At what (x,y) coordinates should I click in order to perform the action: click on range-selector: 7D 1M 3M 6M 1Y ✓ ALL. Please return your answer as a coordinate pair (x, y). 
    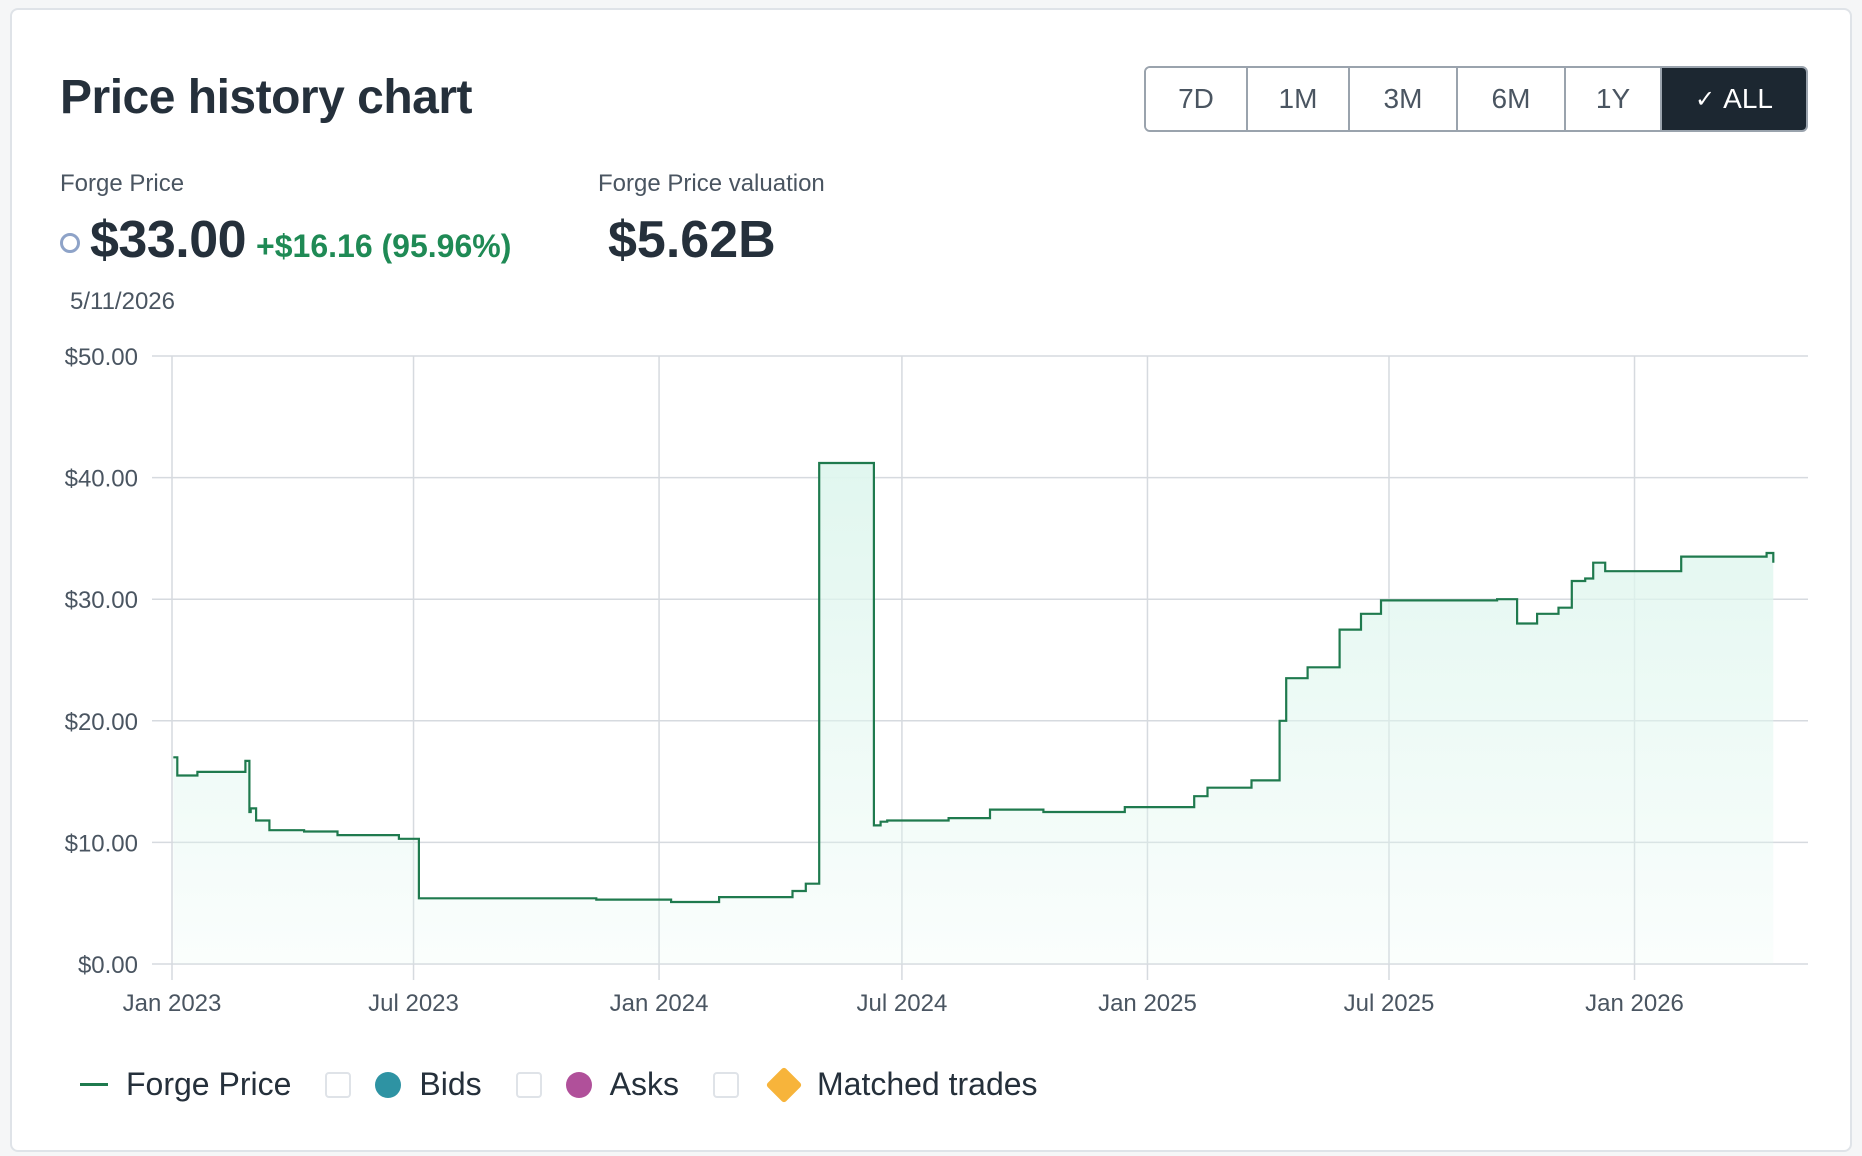
    Looking at the image, I should click on (1476, 99).